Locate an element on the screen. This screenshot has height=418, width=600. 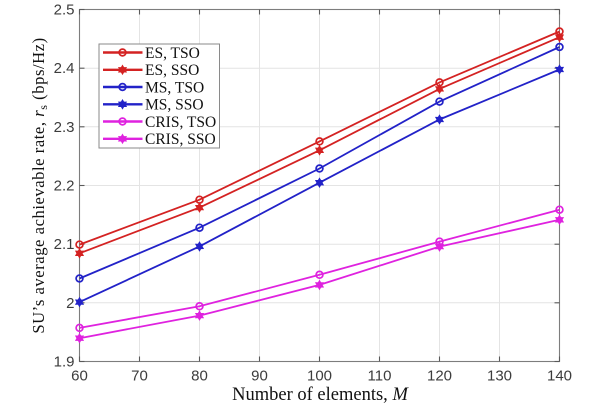
svg-text: 2 is located at coordinates (70, 303).